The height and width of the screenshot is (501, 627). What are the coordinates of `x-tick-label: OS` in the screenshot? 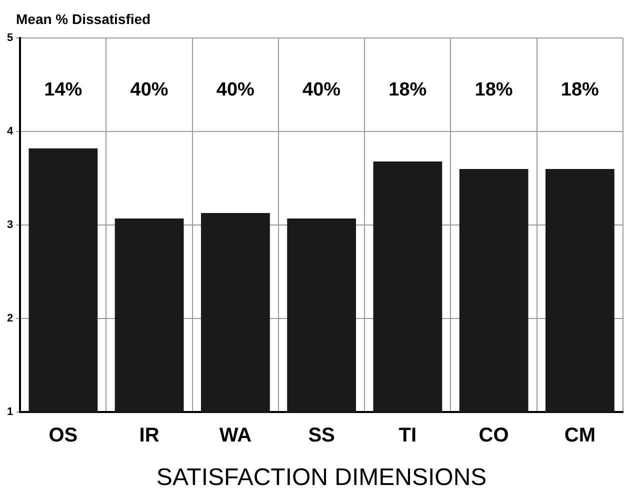 It's located at (63, 435).